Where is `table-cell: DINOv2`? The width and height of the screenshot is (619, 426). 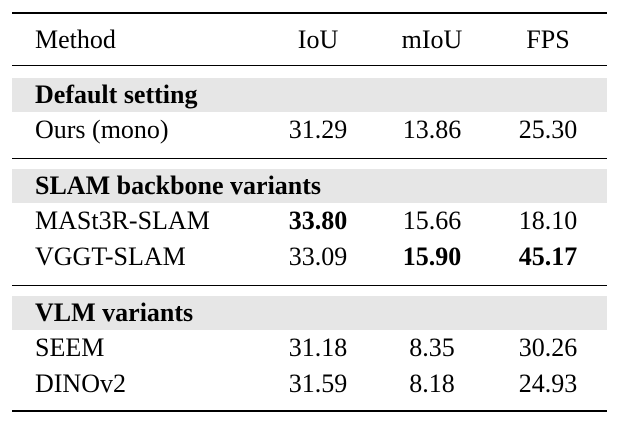 table-cell: DINOv2 is located at coordinates (80, 383).